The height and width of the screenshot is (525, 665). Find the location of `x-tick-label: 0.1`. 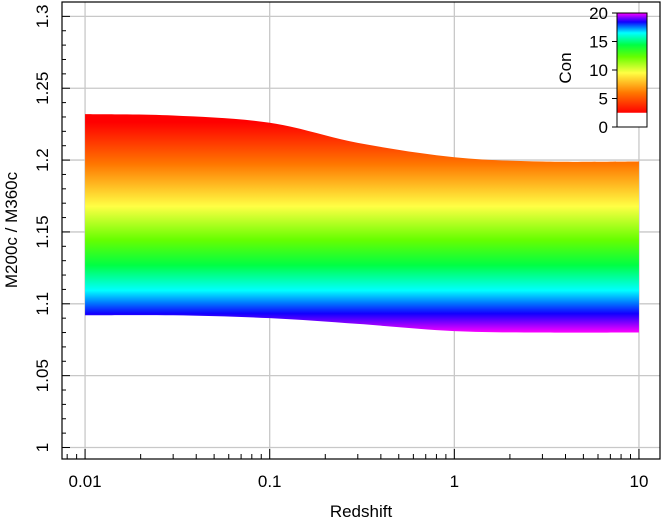

x-tick-label: 0.1 is located at coordinates (270, 481).